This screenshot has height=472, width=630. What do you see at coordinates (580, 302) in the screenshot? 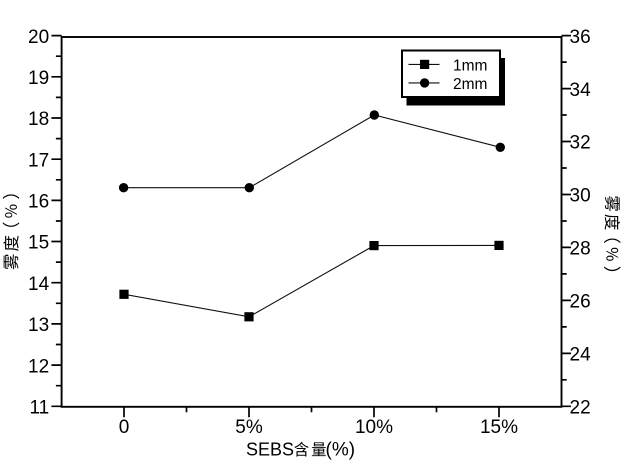
I see `svg-text: 26` at bounding box center [580, 302].